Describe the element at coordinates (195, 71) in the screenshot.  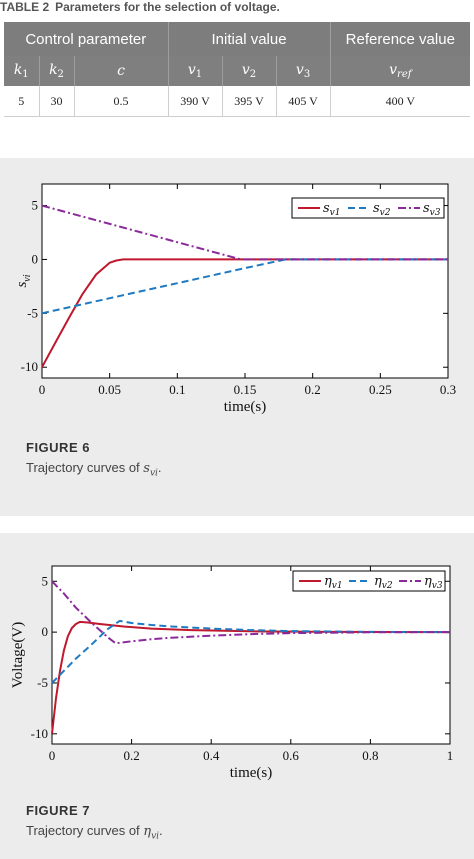
I see `header-v1: v1` at that location.